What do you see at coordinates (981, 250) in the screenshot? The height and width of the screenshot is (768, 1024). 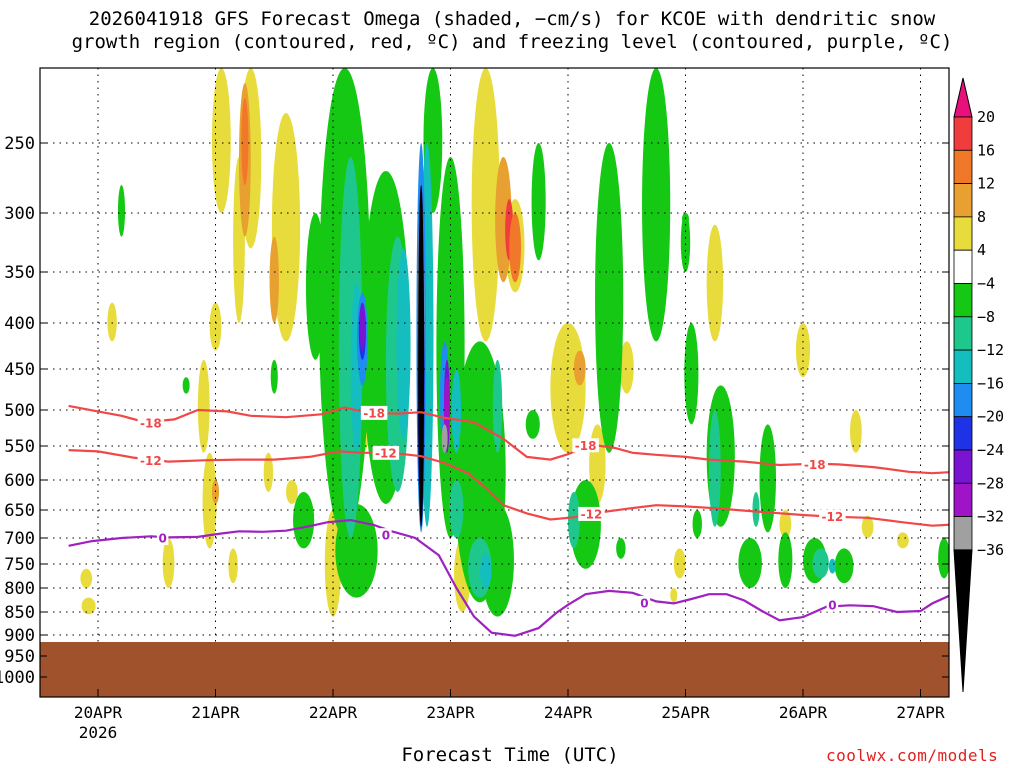 I see `colorbar-label-4: 4` at bounding box center [981, 250].